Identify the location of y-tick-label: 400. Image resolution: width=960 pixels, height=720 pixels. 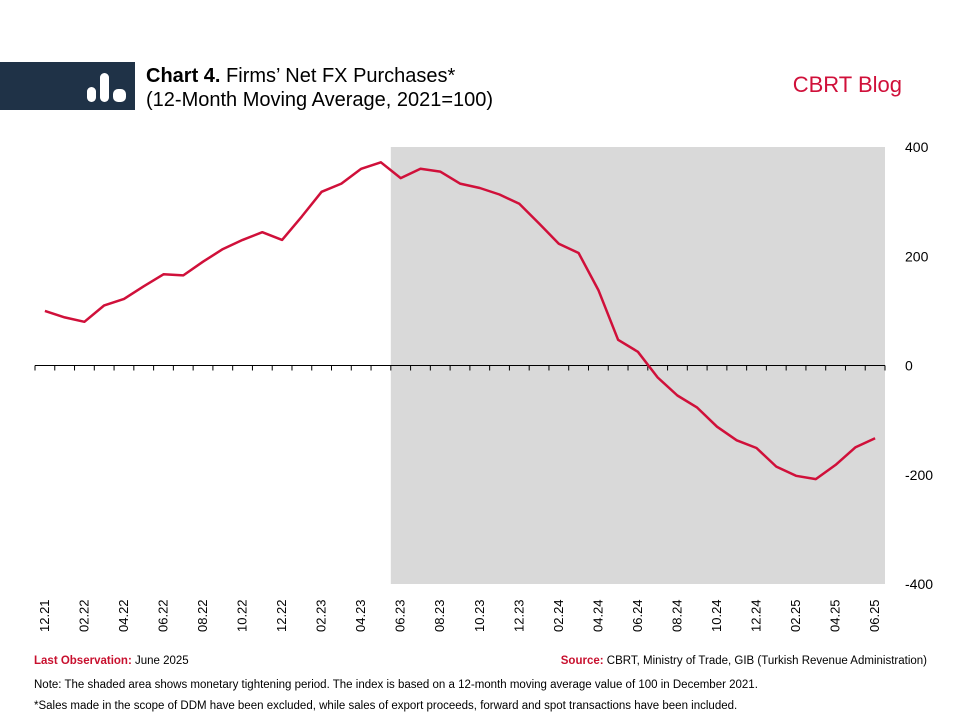
(917, 147).